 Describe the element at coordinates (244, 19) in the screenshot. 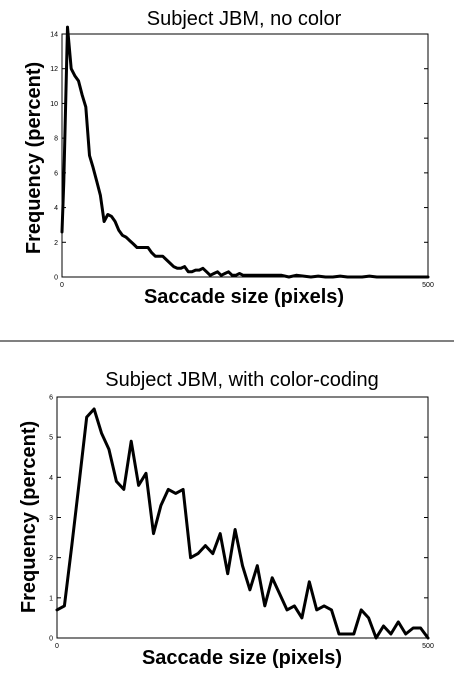

I see `chart-top-title: Subject JBM, no color` at that location.